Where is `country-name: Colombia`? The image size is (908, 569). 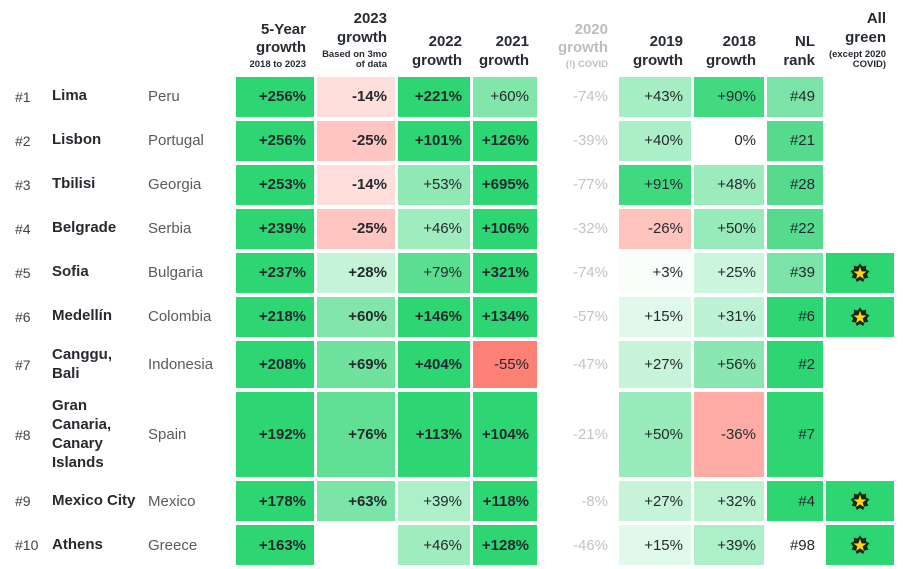 country-name: Colombia is located at coordinates (180, 317).